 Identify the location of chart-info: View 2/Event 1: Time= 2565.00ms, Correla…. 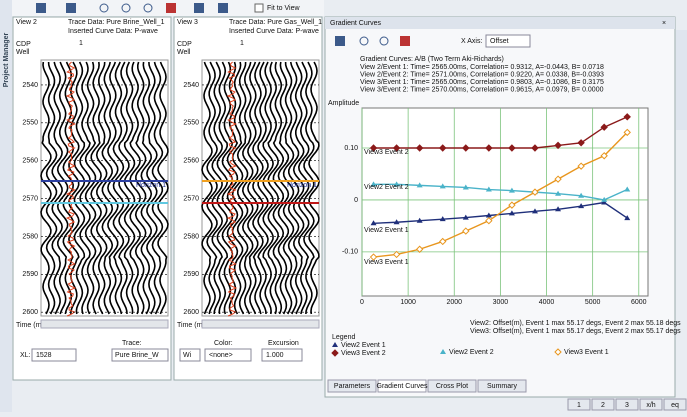
(482, 67).